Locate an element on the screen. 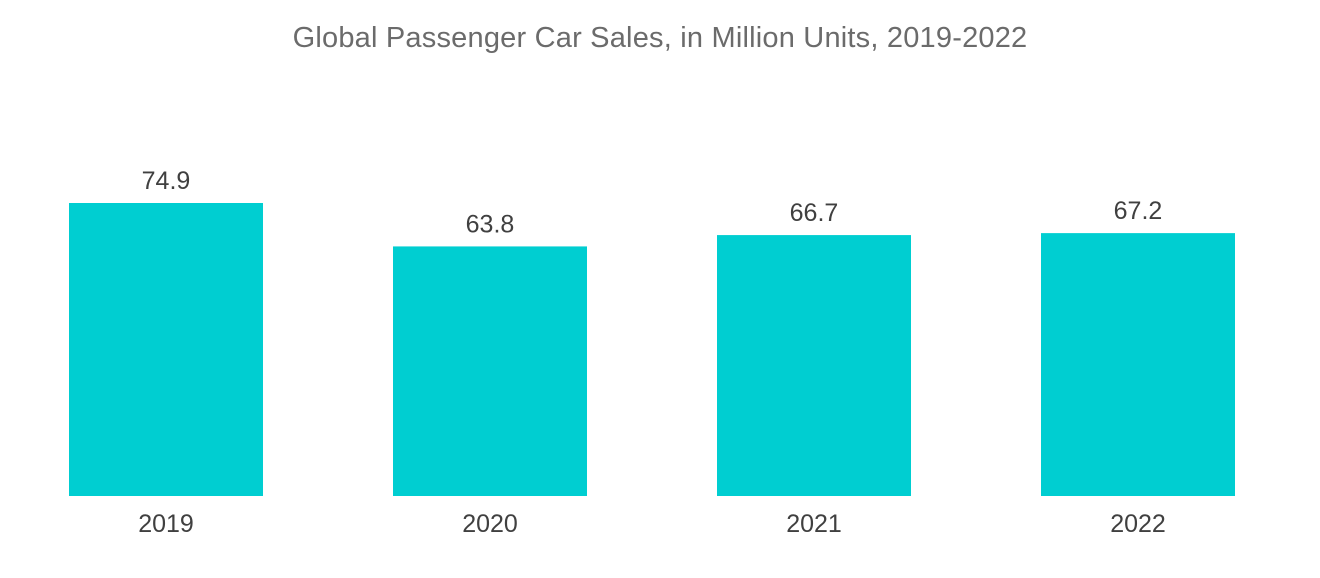 This screenshot has height=578, width=1320. bar-2020 is located at coordinates (490, 371).